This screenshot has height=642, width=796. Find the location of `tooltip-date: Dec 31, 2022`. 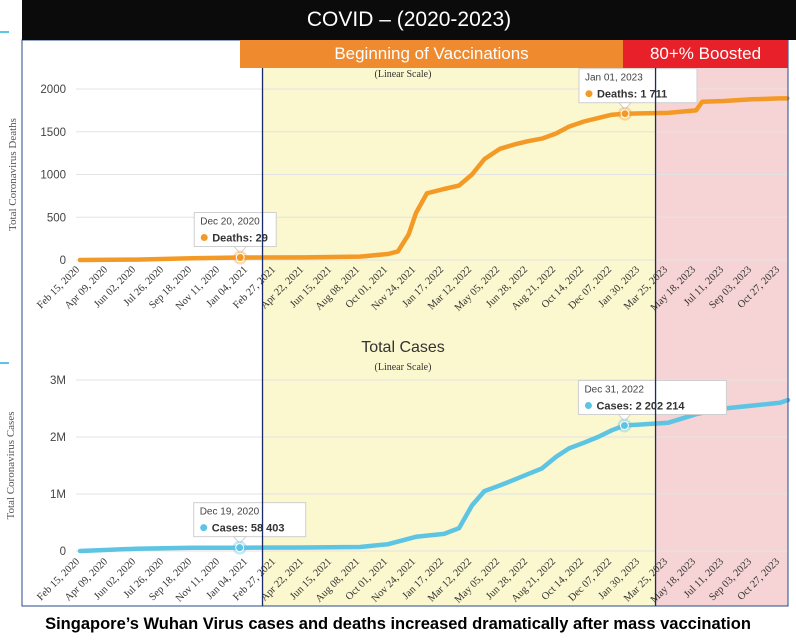

tooltip-date: Dec 31, 2022 is located at coordinates (614, 389).